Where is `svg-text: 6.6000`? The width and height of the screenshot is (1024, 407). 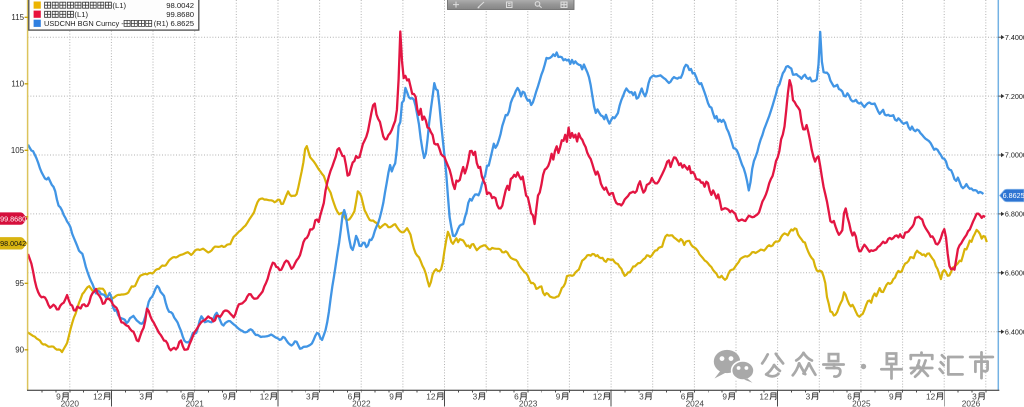 svg-text: 6.6000 is located at coordinates (1014, 273).